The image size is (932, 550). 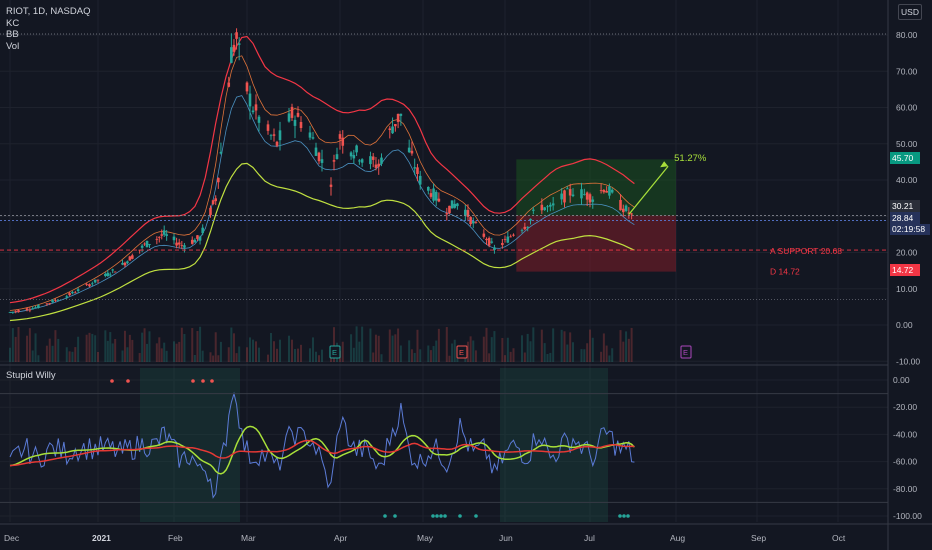 I want to click on oscillator-title: Stupid Willy, so click(x=31, y=375).